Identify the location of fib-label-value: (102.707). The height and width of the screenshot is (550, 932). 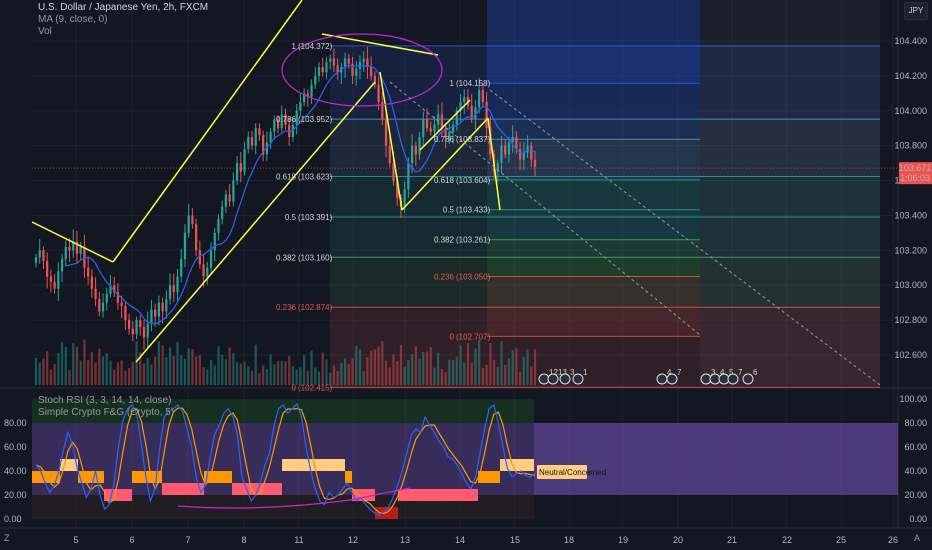
(473, 336).